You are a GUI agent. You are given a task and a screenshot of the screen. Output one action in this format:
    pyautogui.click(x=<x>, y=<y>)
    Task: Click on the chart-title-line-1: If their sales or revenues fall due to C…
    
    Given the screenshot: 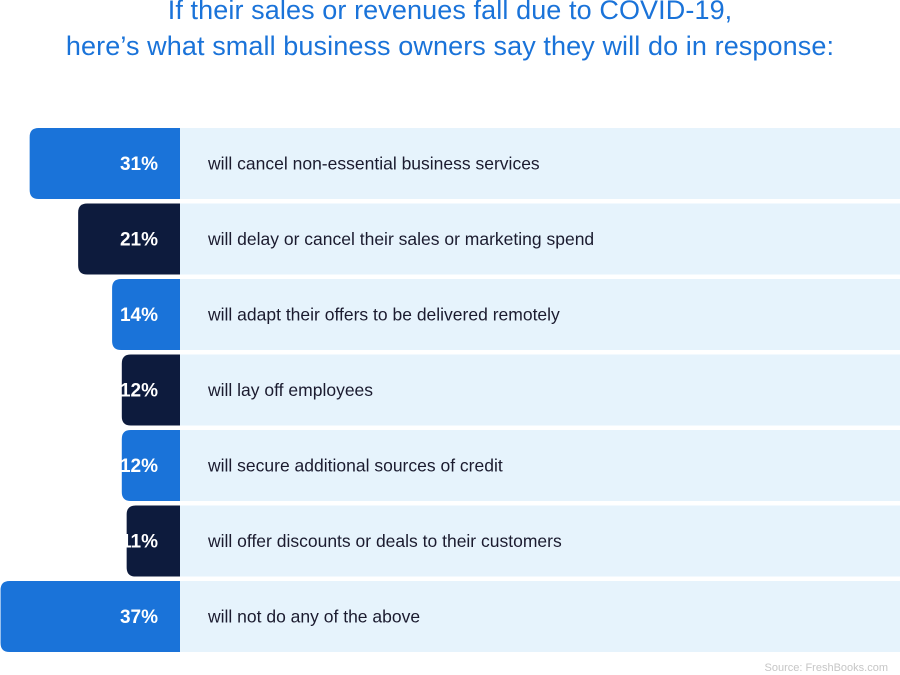 What is the action you would take?
    pyautogui.click(x=450, y=12)
    